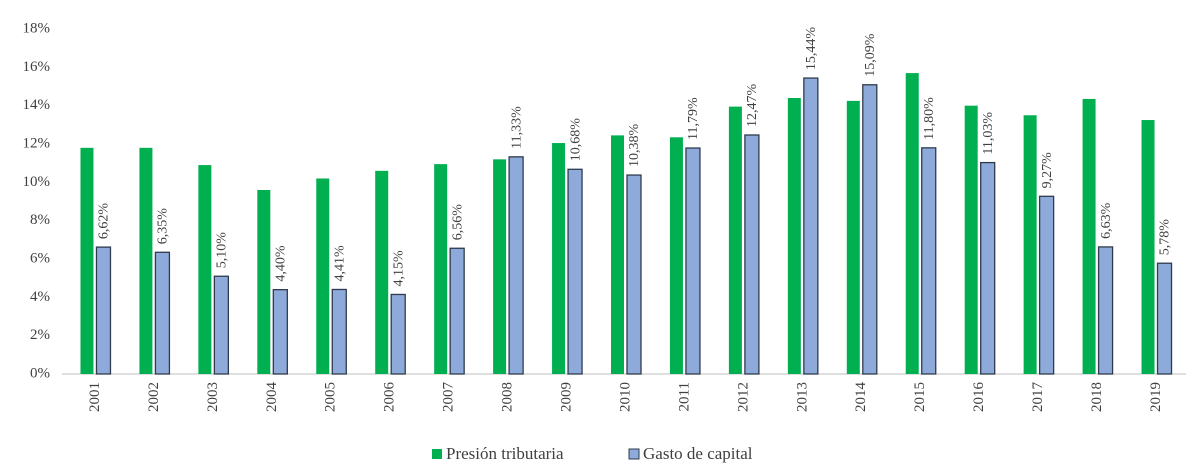 The width and height of the screenshot is (1188, 466). What do you see at coordinates (1106, 220) in the screenshot?
I see `value-label: 6,63%` at bounding box center [1106, 220].